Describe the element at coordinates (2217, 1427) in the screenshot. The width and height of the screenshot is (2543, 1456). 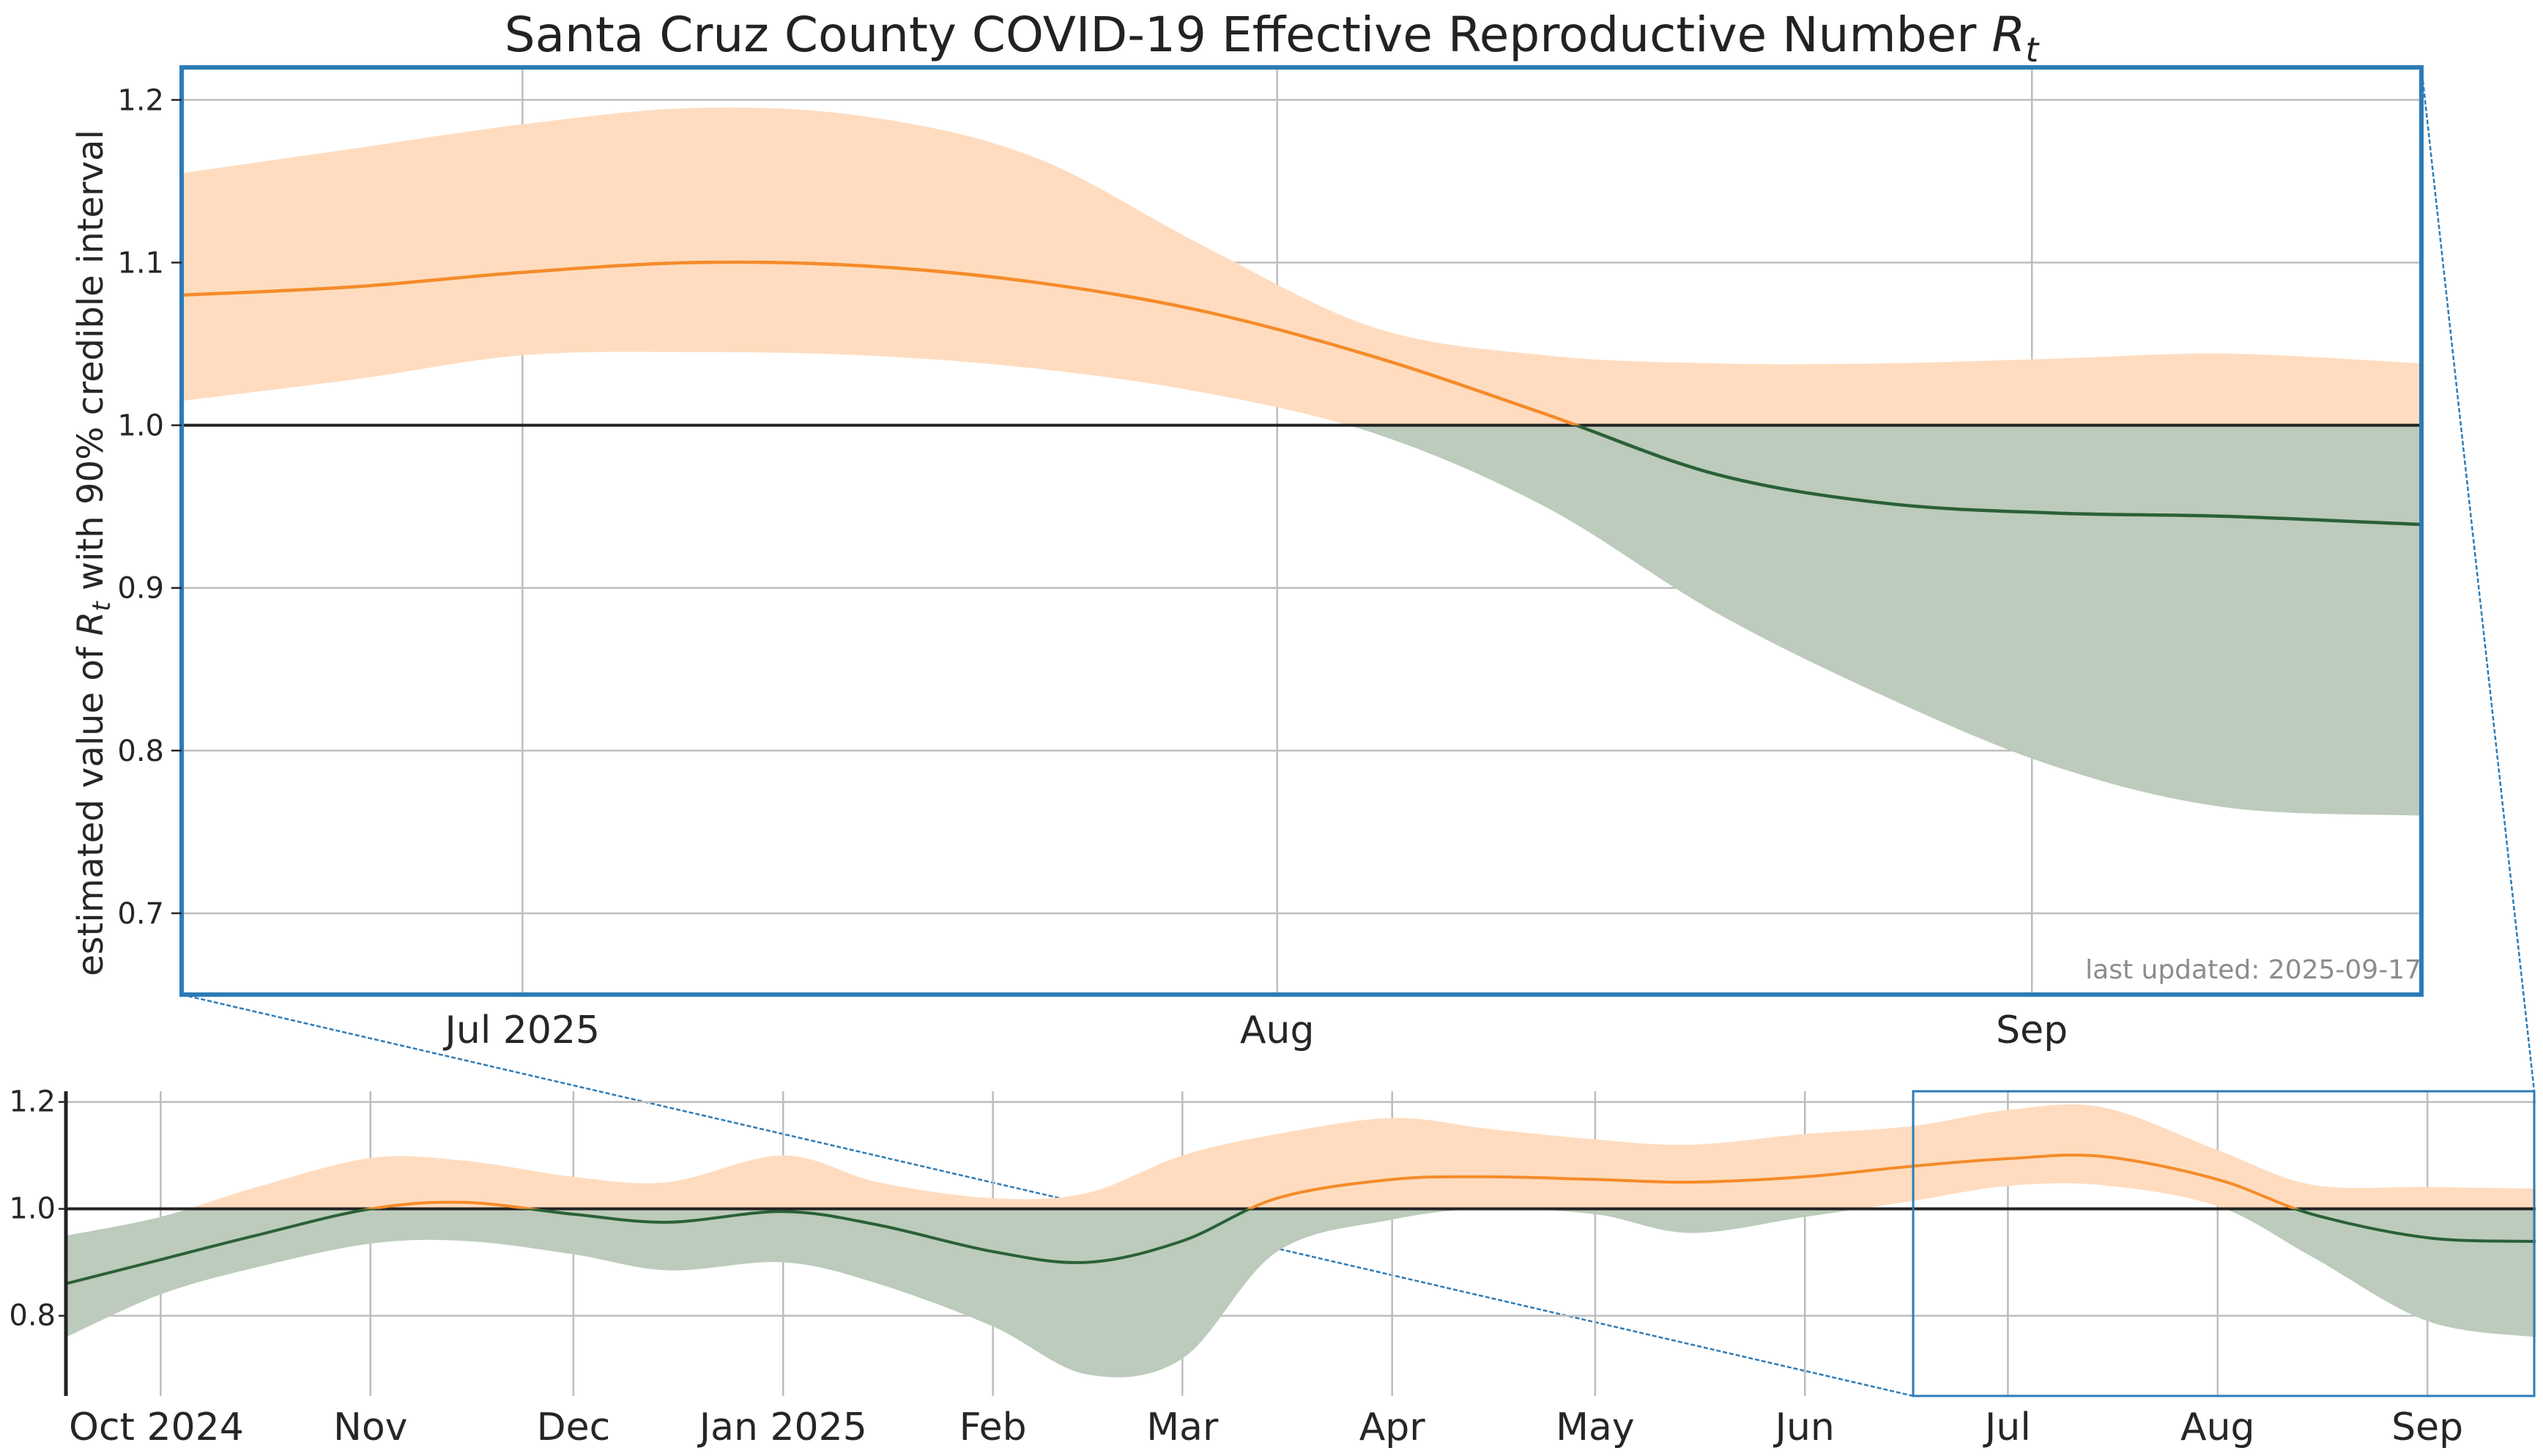
I see `overview-x-tick-label: Aug` at that location.